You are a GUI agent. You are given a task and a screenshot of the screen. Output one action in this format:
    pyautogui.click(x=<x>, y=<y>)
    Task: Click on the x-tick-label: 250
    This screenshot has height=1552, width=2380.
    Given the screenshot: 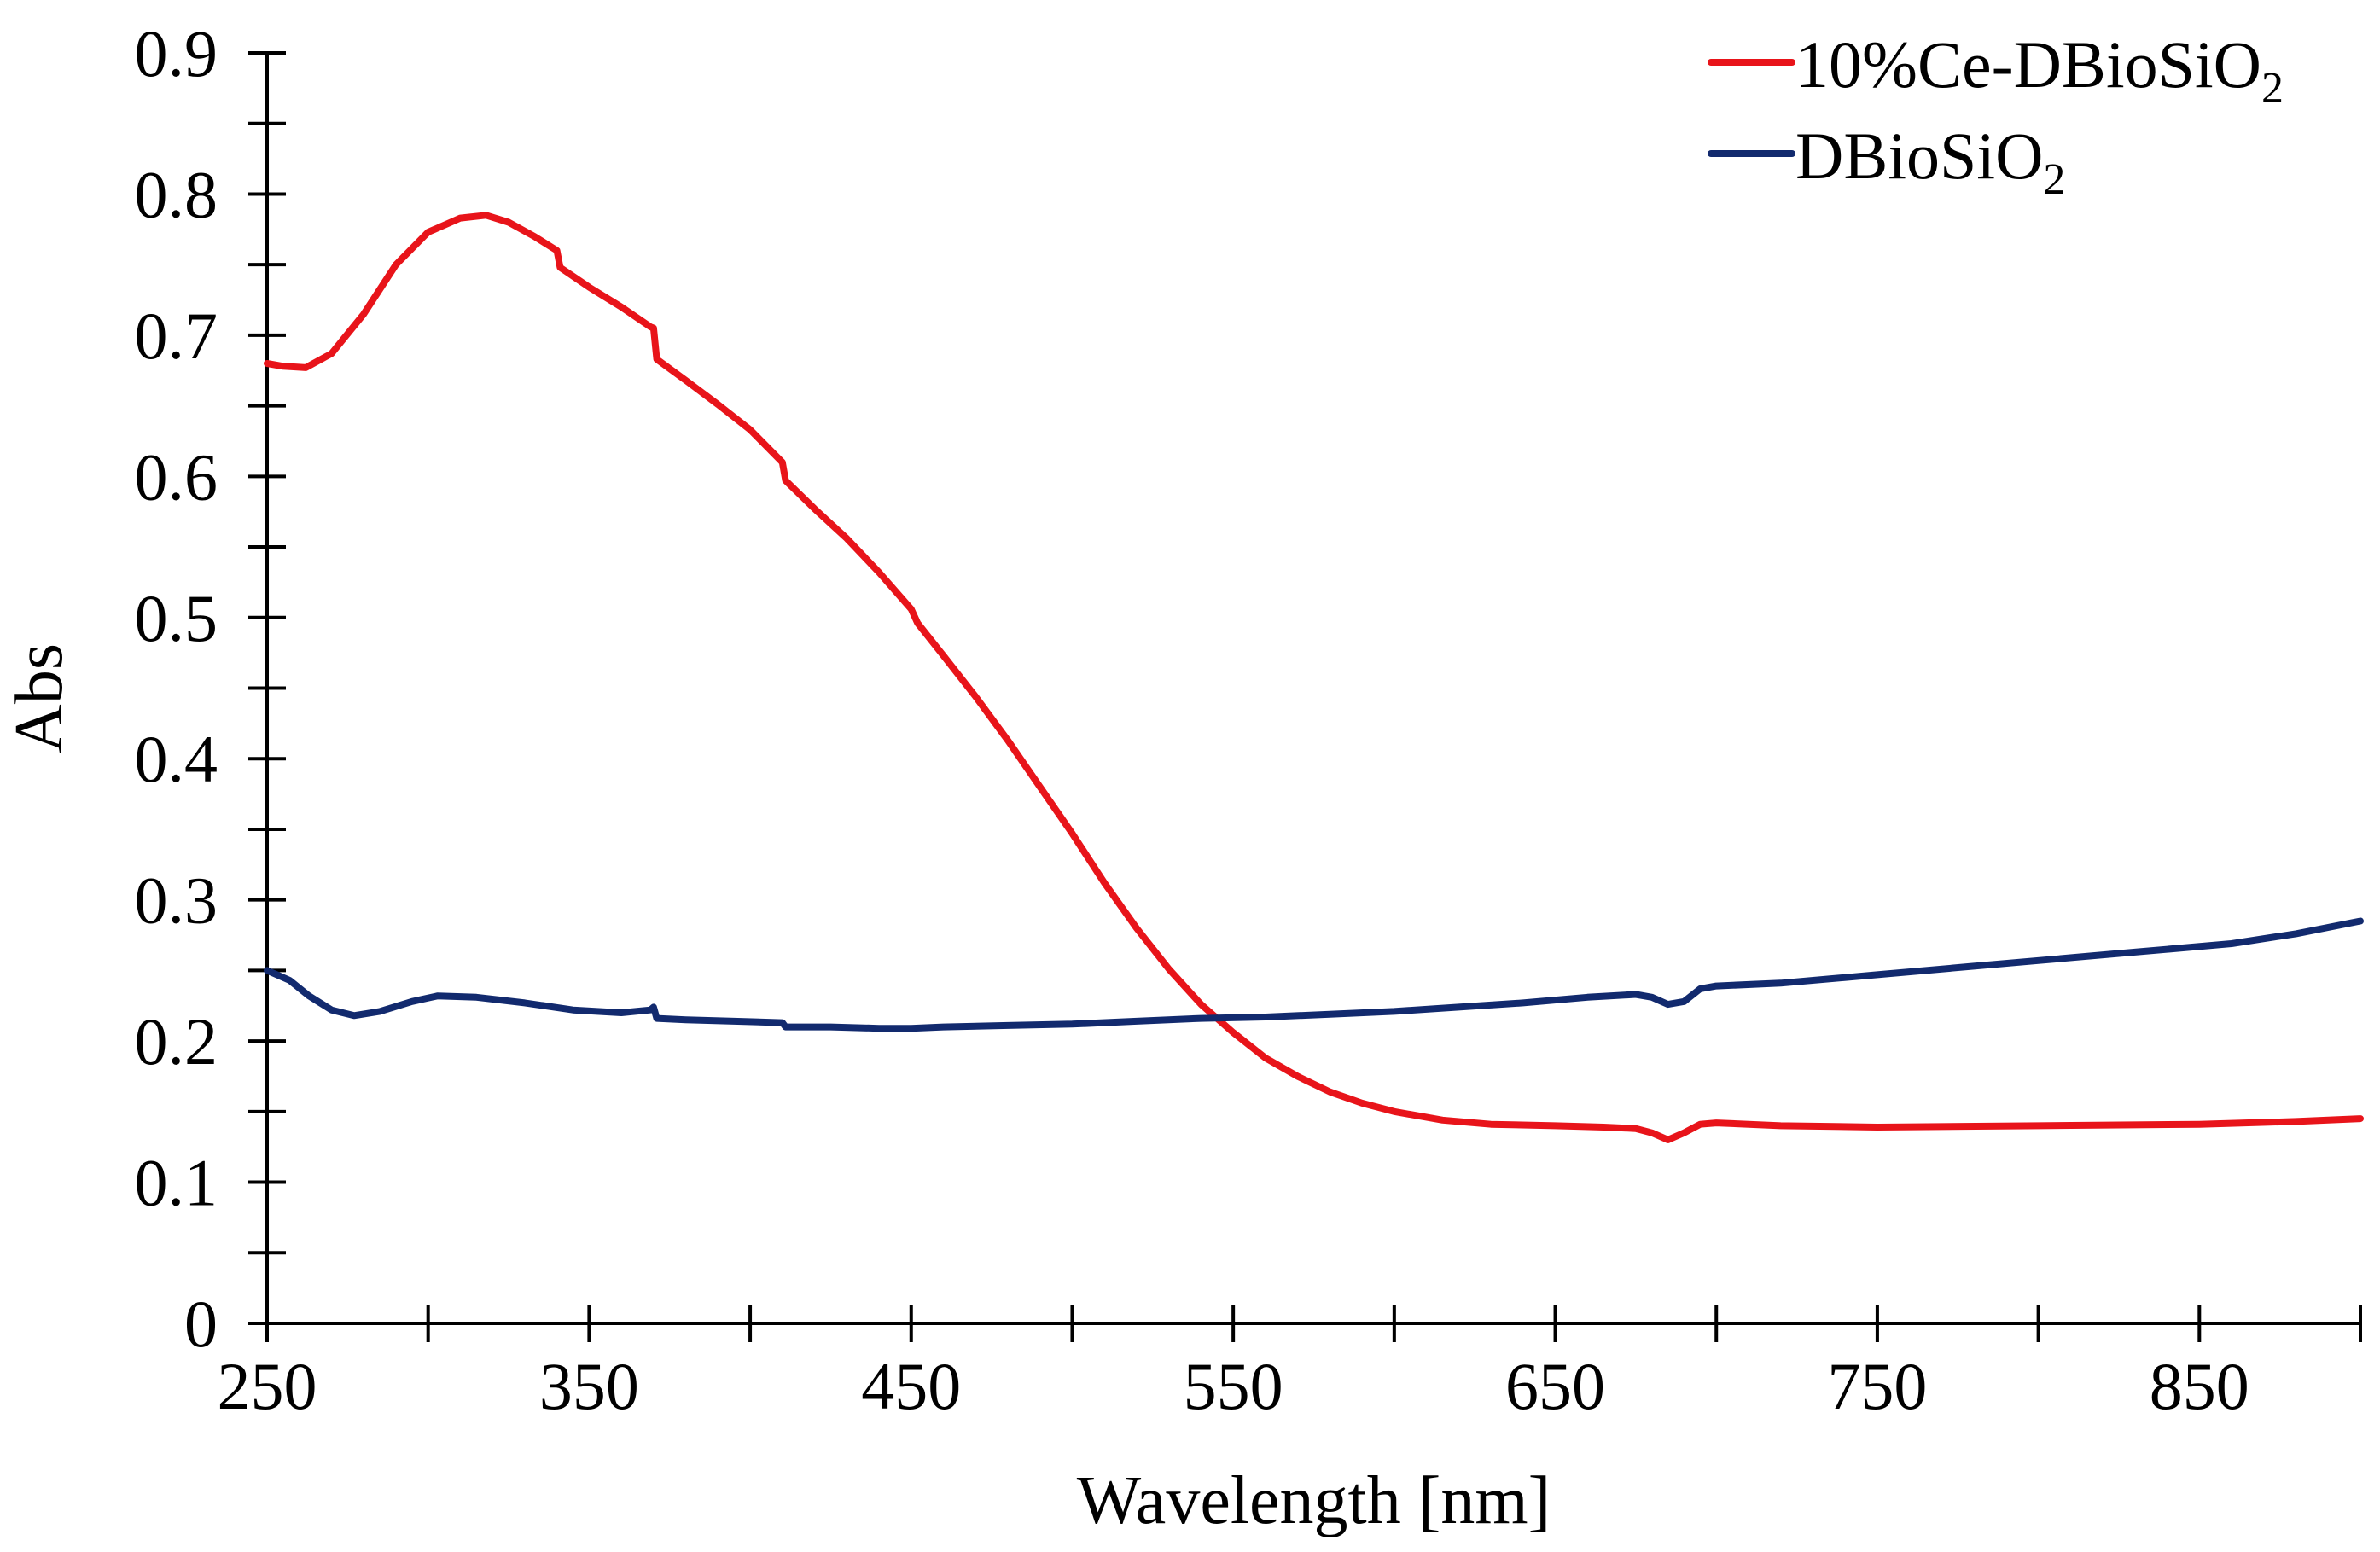 What is the action you would take?
    pyautogui.click(x=267, y=1386)
    